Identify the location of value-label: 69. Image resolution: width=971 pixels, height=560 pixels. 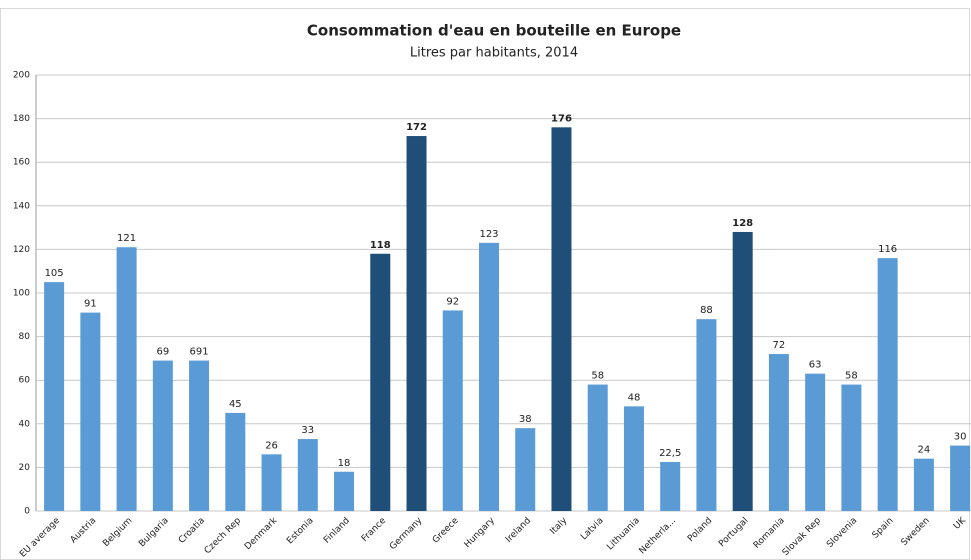
(162, 352).